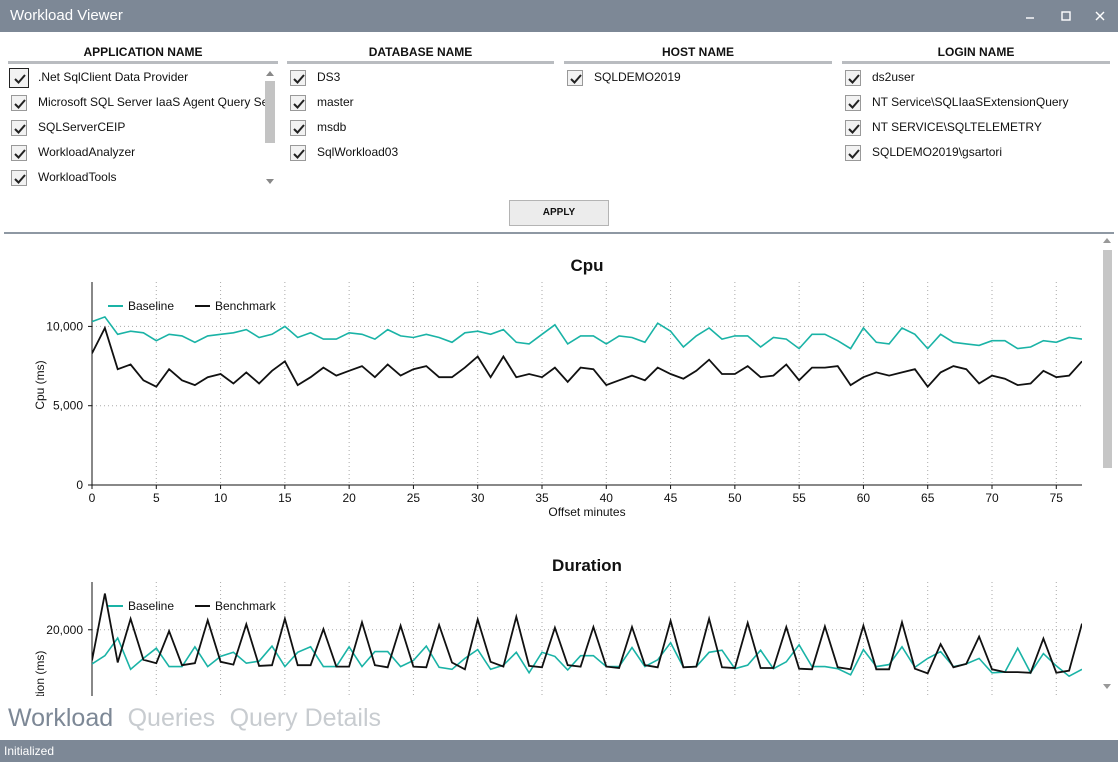  Describe the element at coordinates (607, 498) in the screenshot. I see `x-tick-label: 40` at that location.